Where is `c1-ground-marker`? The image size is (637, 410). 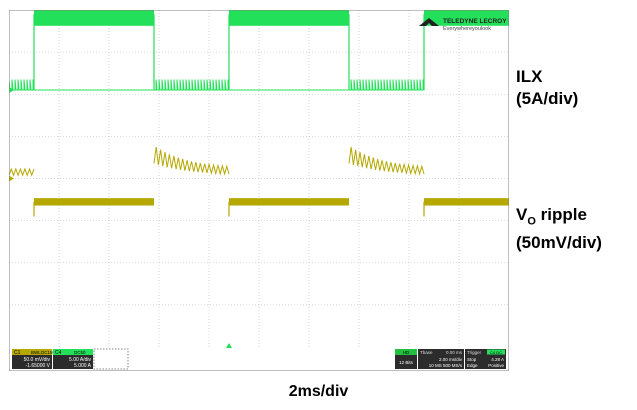
c1-ground-marker is located at coordinates (11, 178).